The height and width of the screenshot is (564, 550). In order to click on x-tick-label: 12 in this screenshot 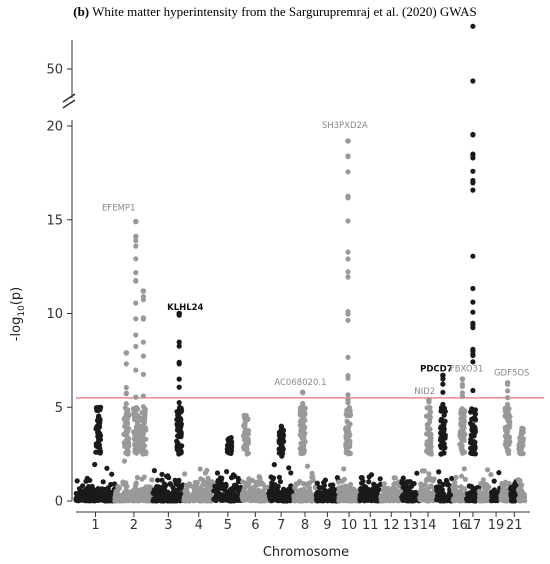, I will do `click(391, 525)`.